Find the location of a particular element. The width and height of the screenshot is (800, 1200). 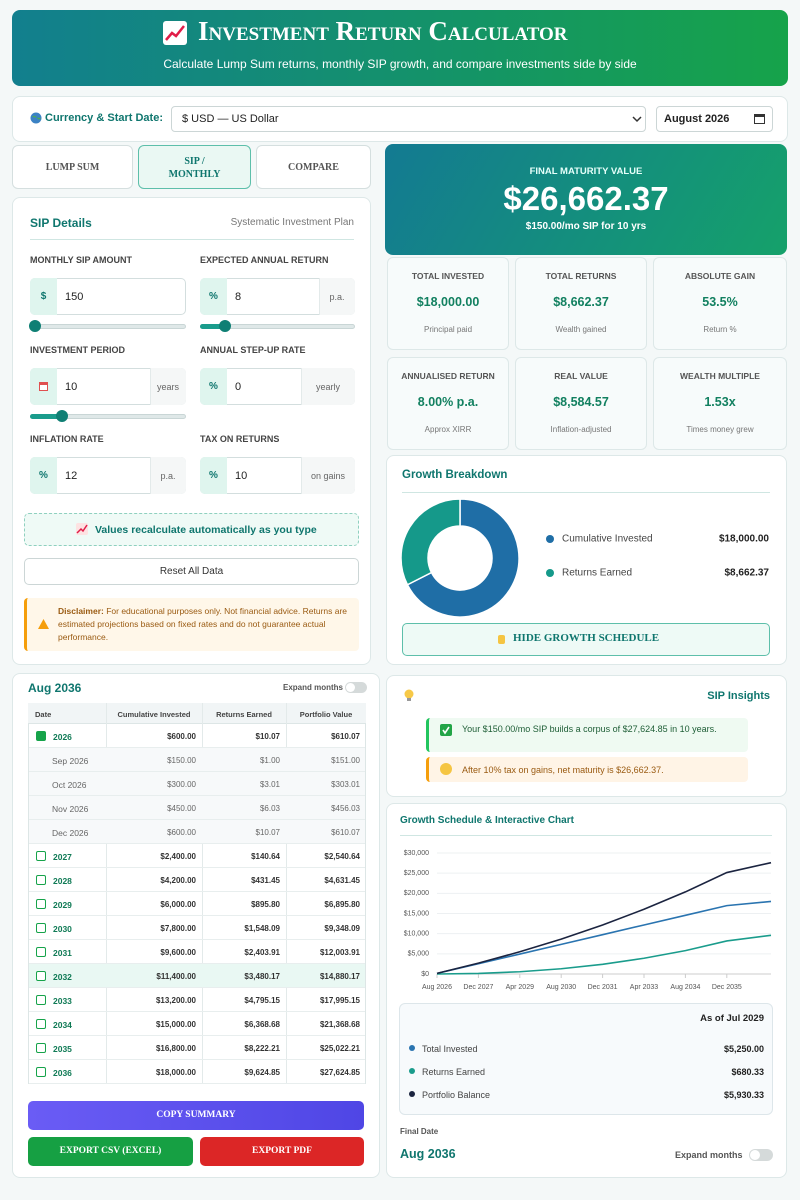

x-tick-label: Aug 2026 is located at coordinates (437, 987).